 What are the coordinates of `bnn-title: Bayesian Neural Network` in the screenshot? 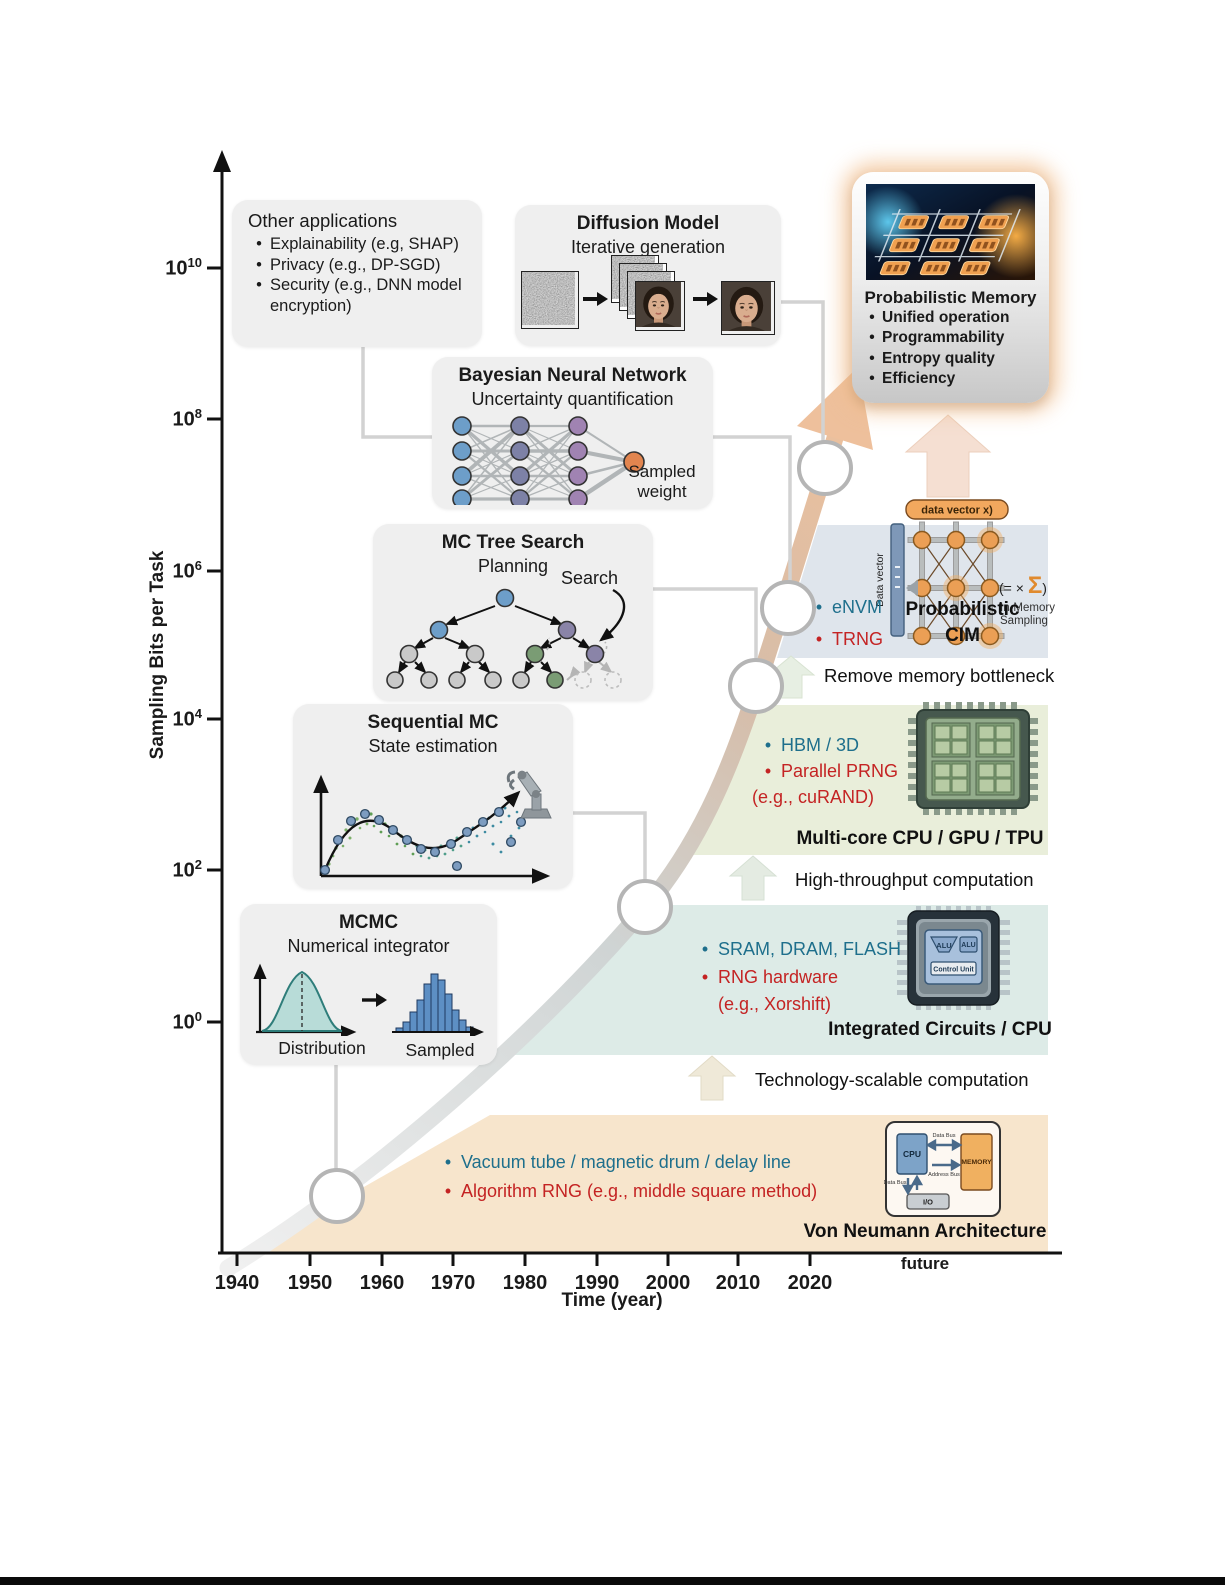 It's located at (572, 375).